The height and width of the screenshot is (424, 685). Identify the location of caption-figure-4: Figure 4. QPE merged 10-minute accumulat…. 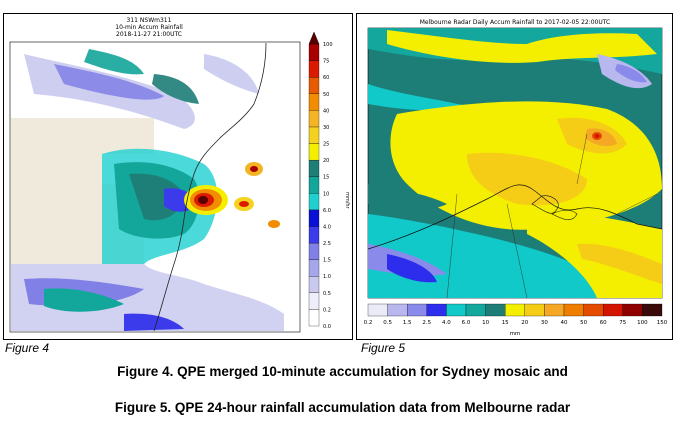
(342, 371).